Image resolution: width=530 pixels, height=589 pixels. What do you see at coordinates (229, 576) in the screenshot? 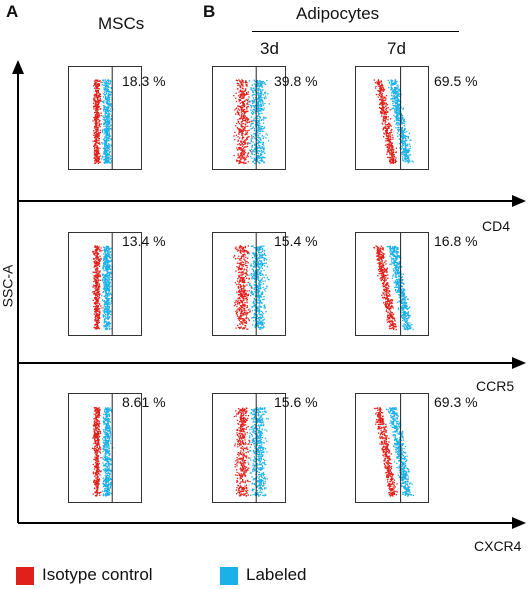
I see `legend-swatch-labeled` at bounding box center [229, 576].